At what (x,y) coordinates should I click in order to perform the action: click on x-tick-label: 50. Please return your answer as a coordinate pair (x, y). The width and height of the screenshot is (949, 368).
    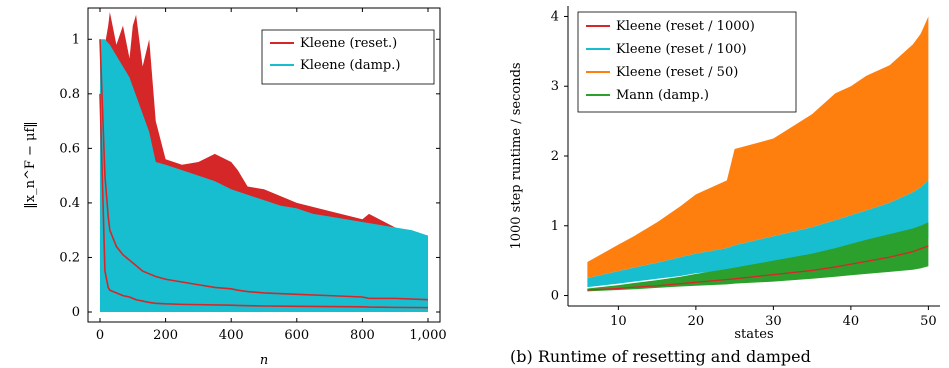
    Looking at the image, I should click on (928, 321).